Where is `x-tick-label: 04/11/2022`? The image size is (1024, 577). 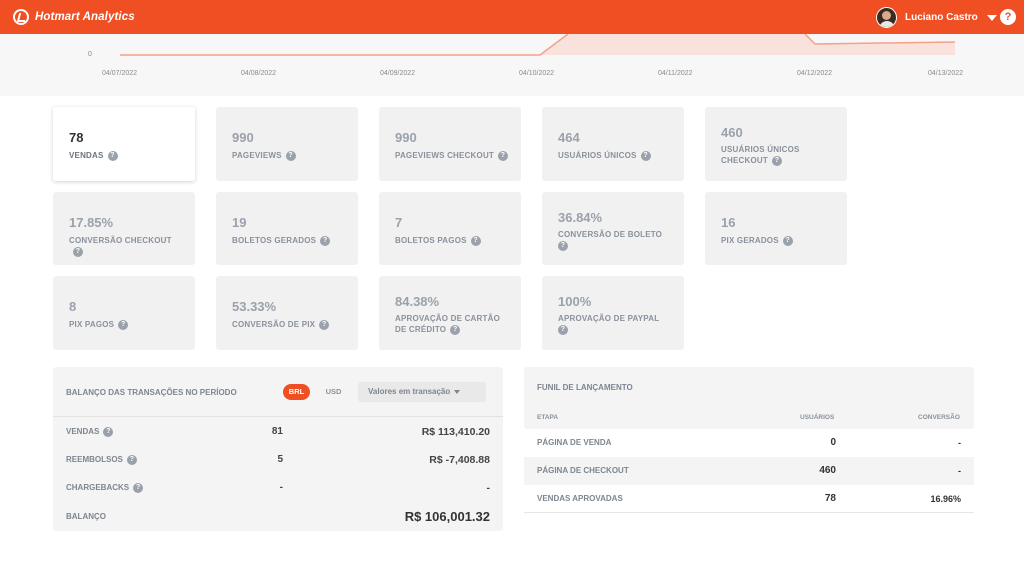
x-tick-label: 04/11/2022 is located at coordinates (675, 73).